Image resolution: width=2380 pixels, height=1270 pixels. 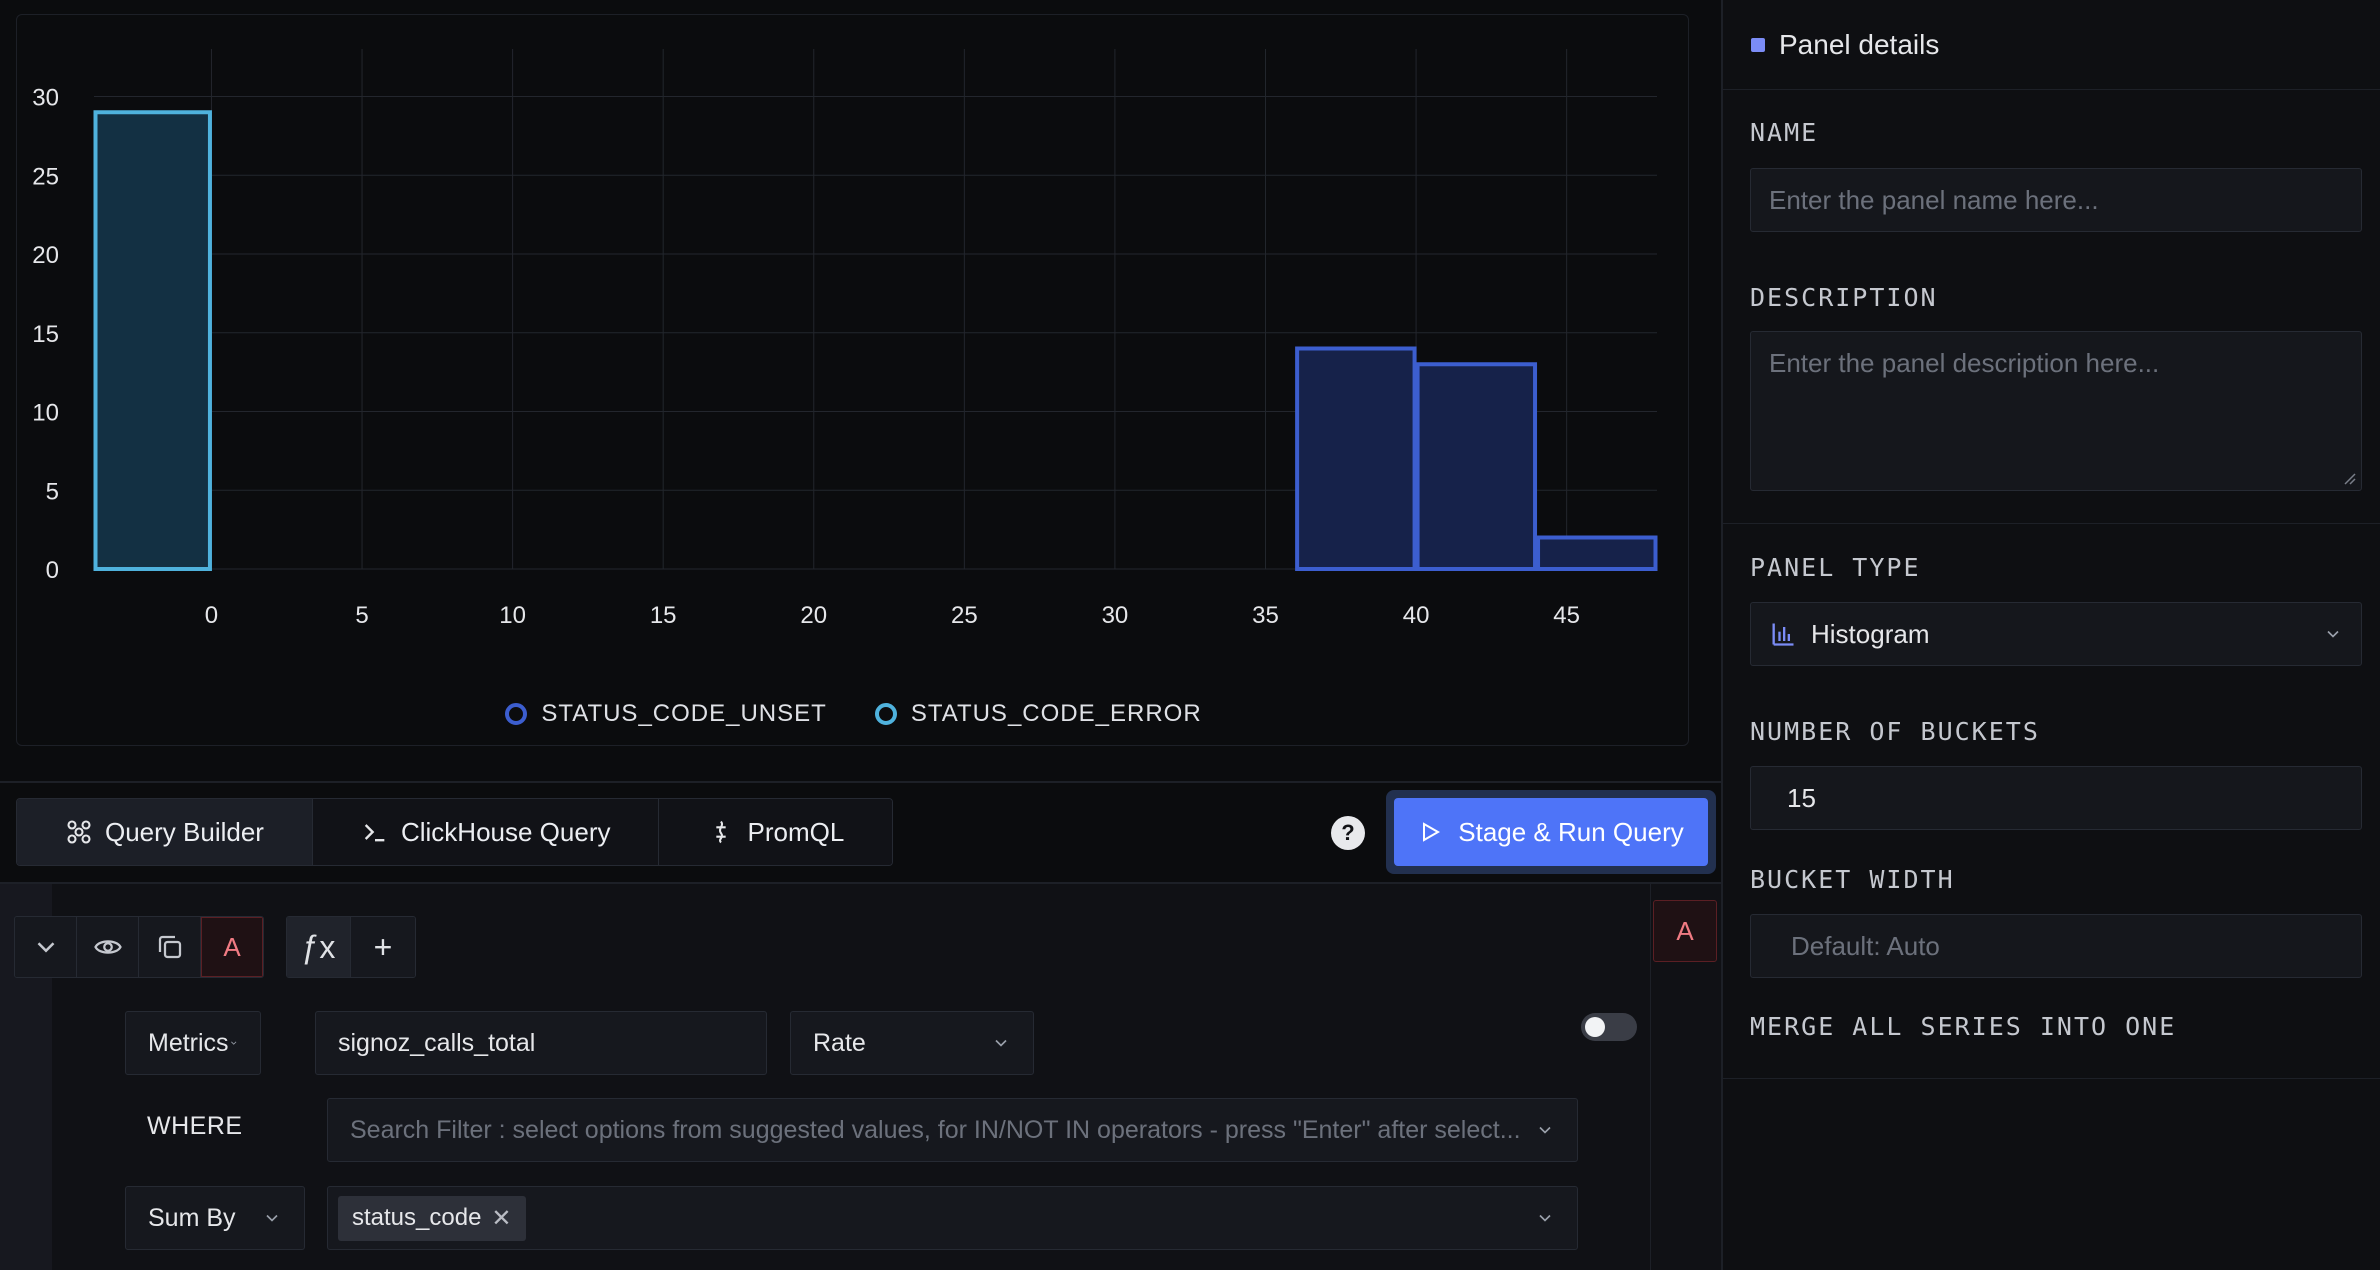 I want to click on group-by-tag: status_code ✕, so click(x=432, y=1218).